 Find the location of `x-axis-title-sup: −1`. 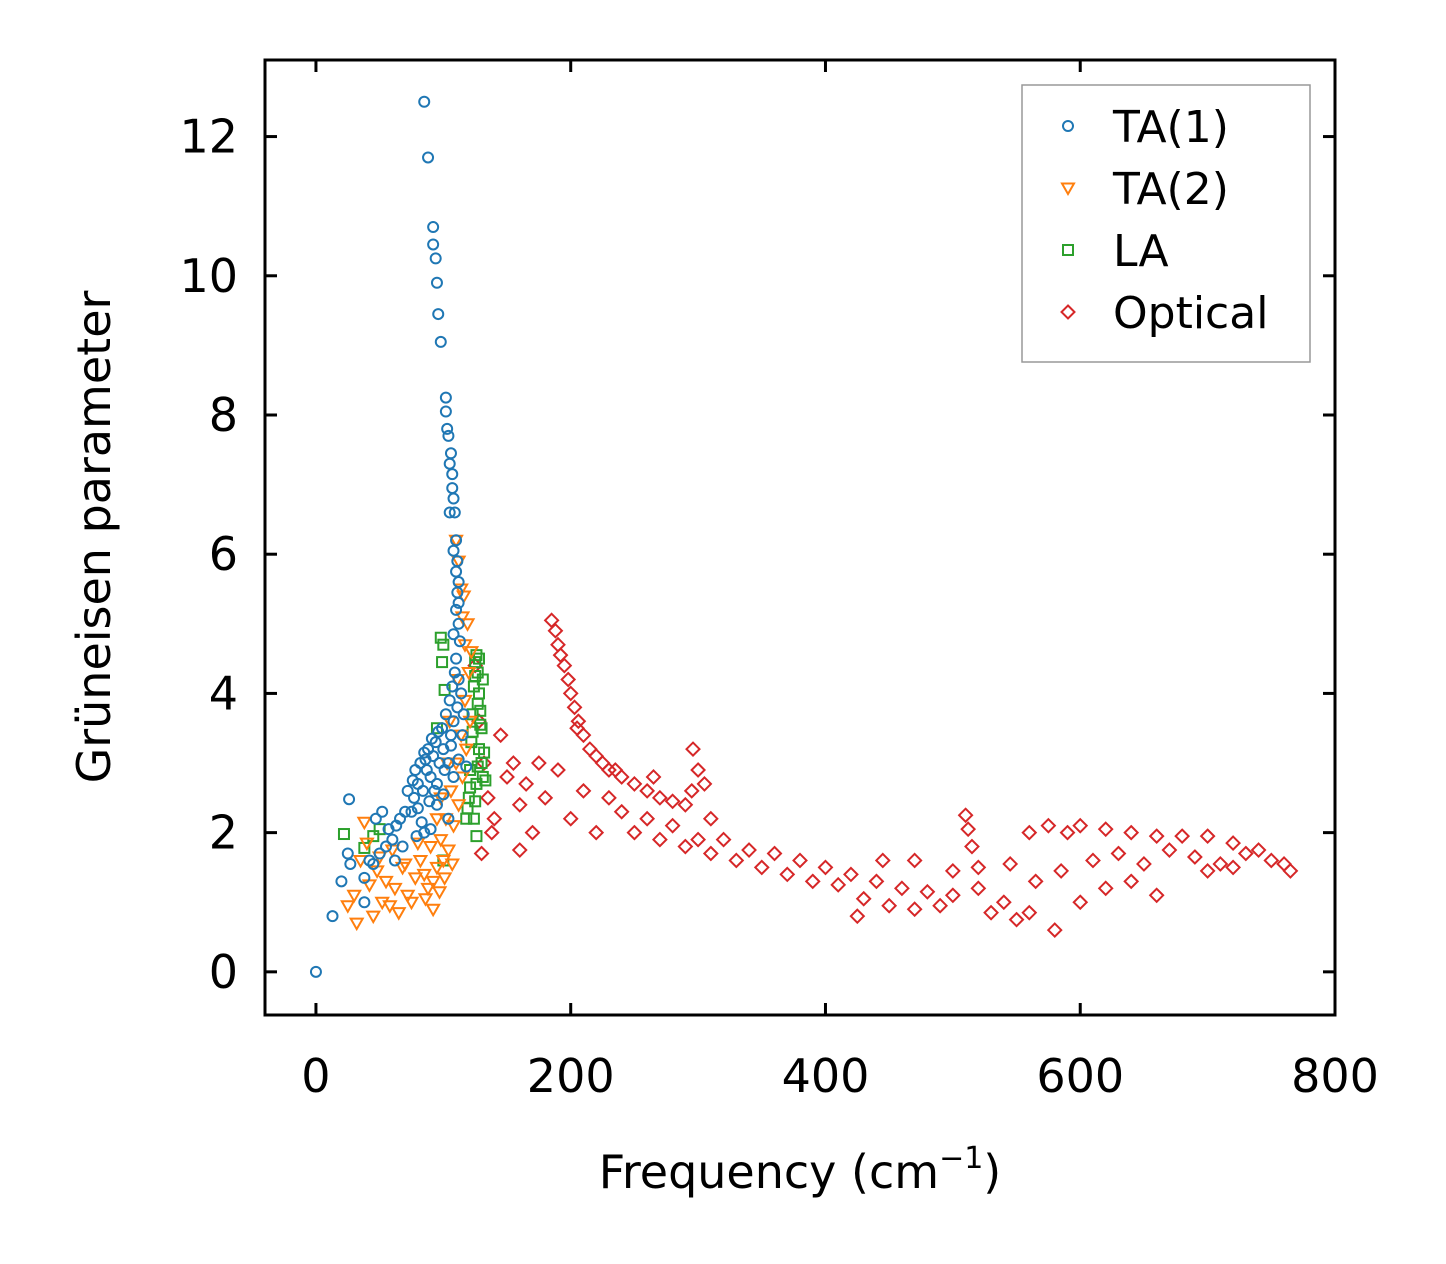

x-axis-title-sup: −1 is located at coordinates (961, 1158).